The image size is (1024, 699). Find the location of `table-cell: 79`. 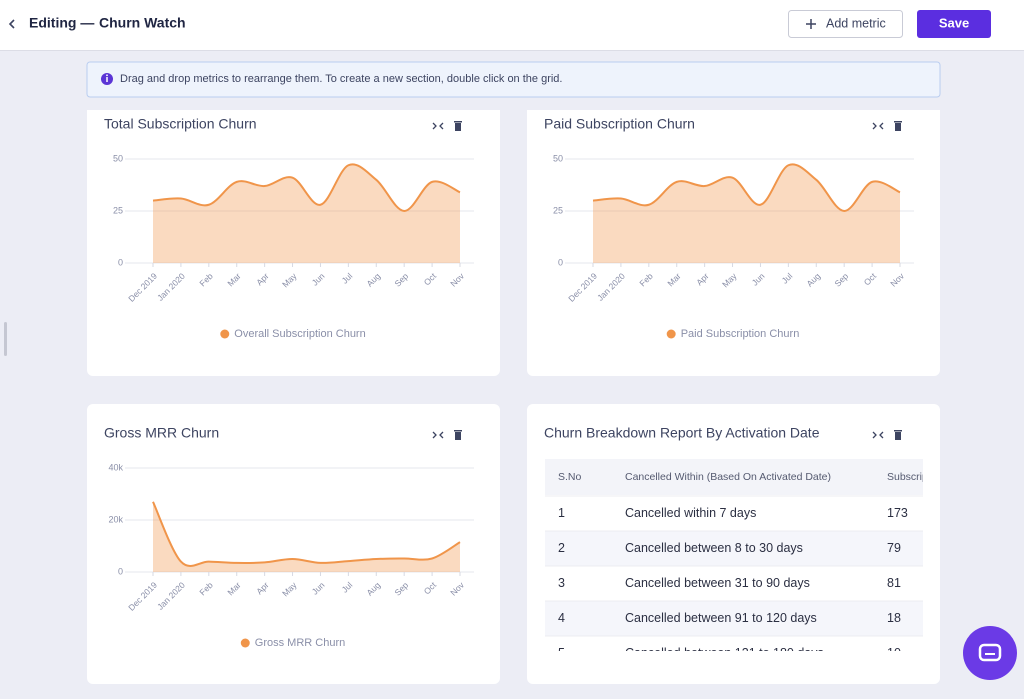

table-cell: 79 is located at coordinates (894, 548).